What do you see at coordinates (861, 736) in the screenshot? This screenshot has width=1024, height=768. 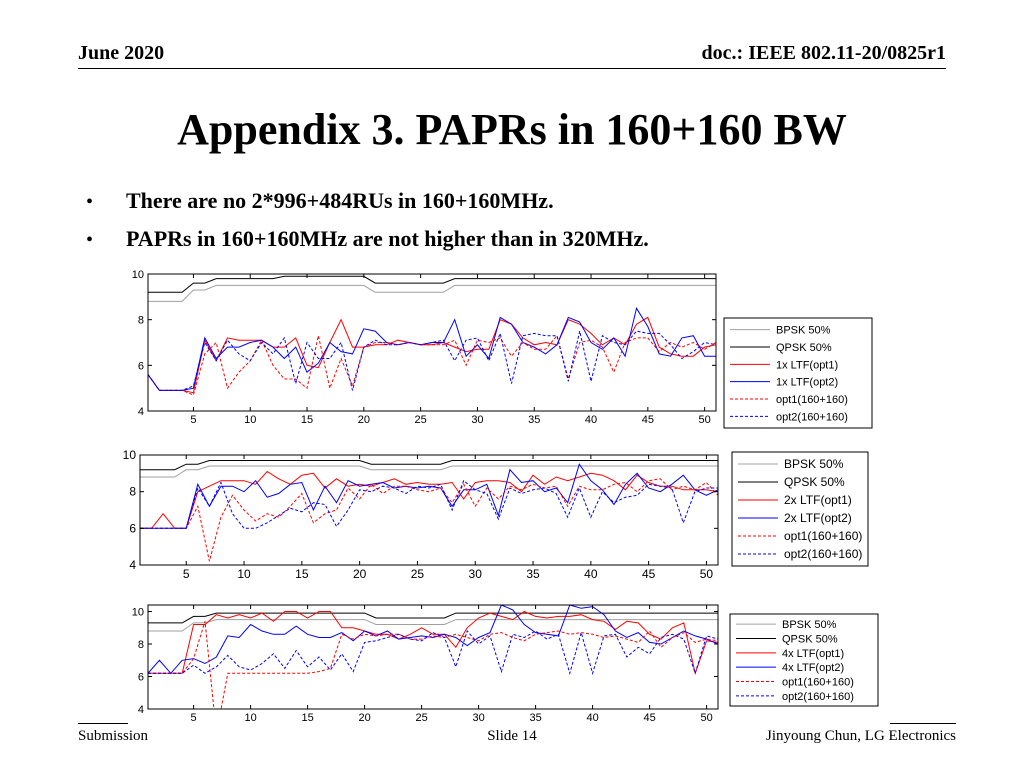 I see `footer-author: Jinyoung Chun, LG Electronics` at bounding box center [861, 736].